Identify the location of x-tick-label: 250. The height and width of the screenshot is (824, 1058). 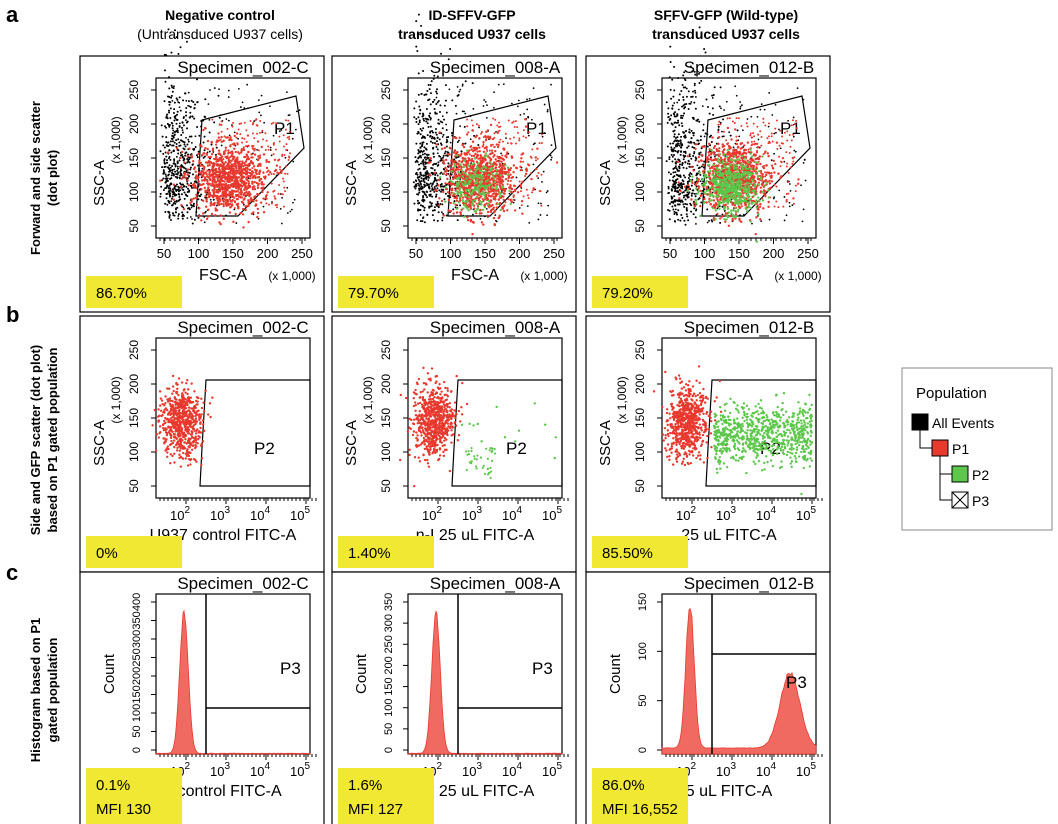
(808, 253).